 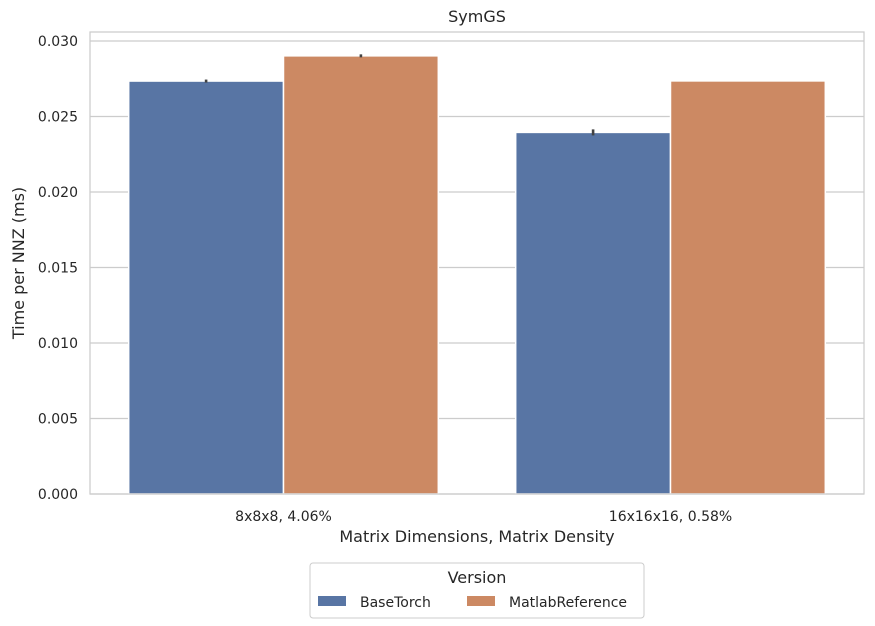 I want to click on x-axis-label: Matrix Dimensions, Matrix Density, so click(x=476, y=536).